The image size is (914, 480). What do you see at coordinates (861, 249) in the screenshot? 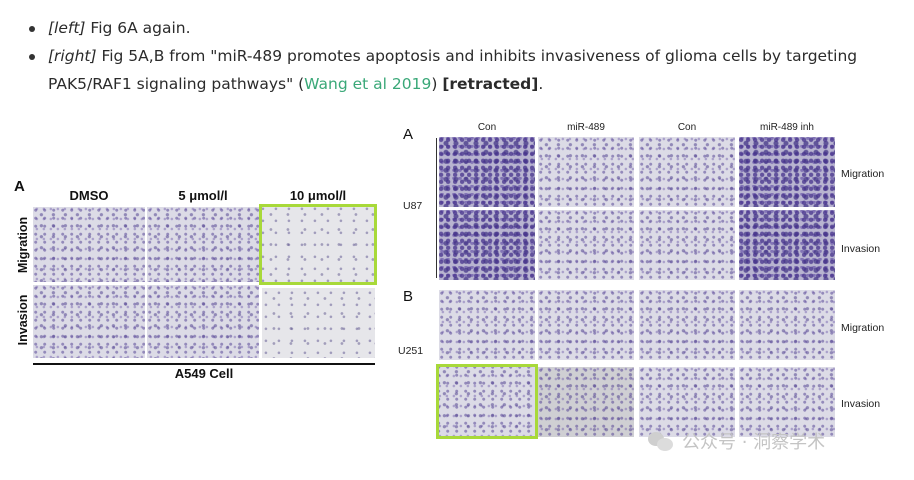
I see `right-row-invasion-a: Invasion` at bounding box center [861, 249].